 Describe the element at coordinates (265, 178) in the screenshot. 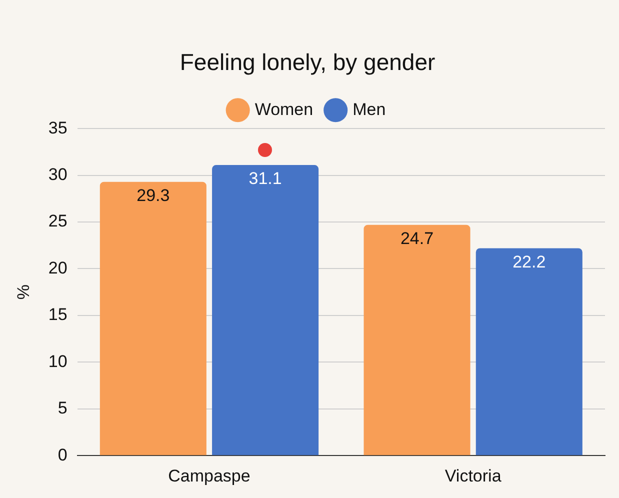

I see `data-label: 31.1` at that location.